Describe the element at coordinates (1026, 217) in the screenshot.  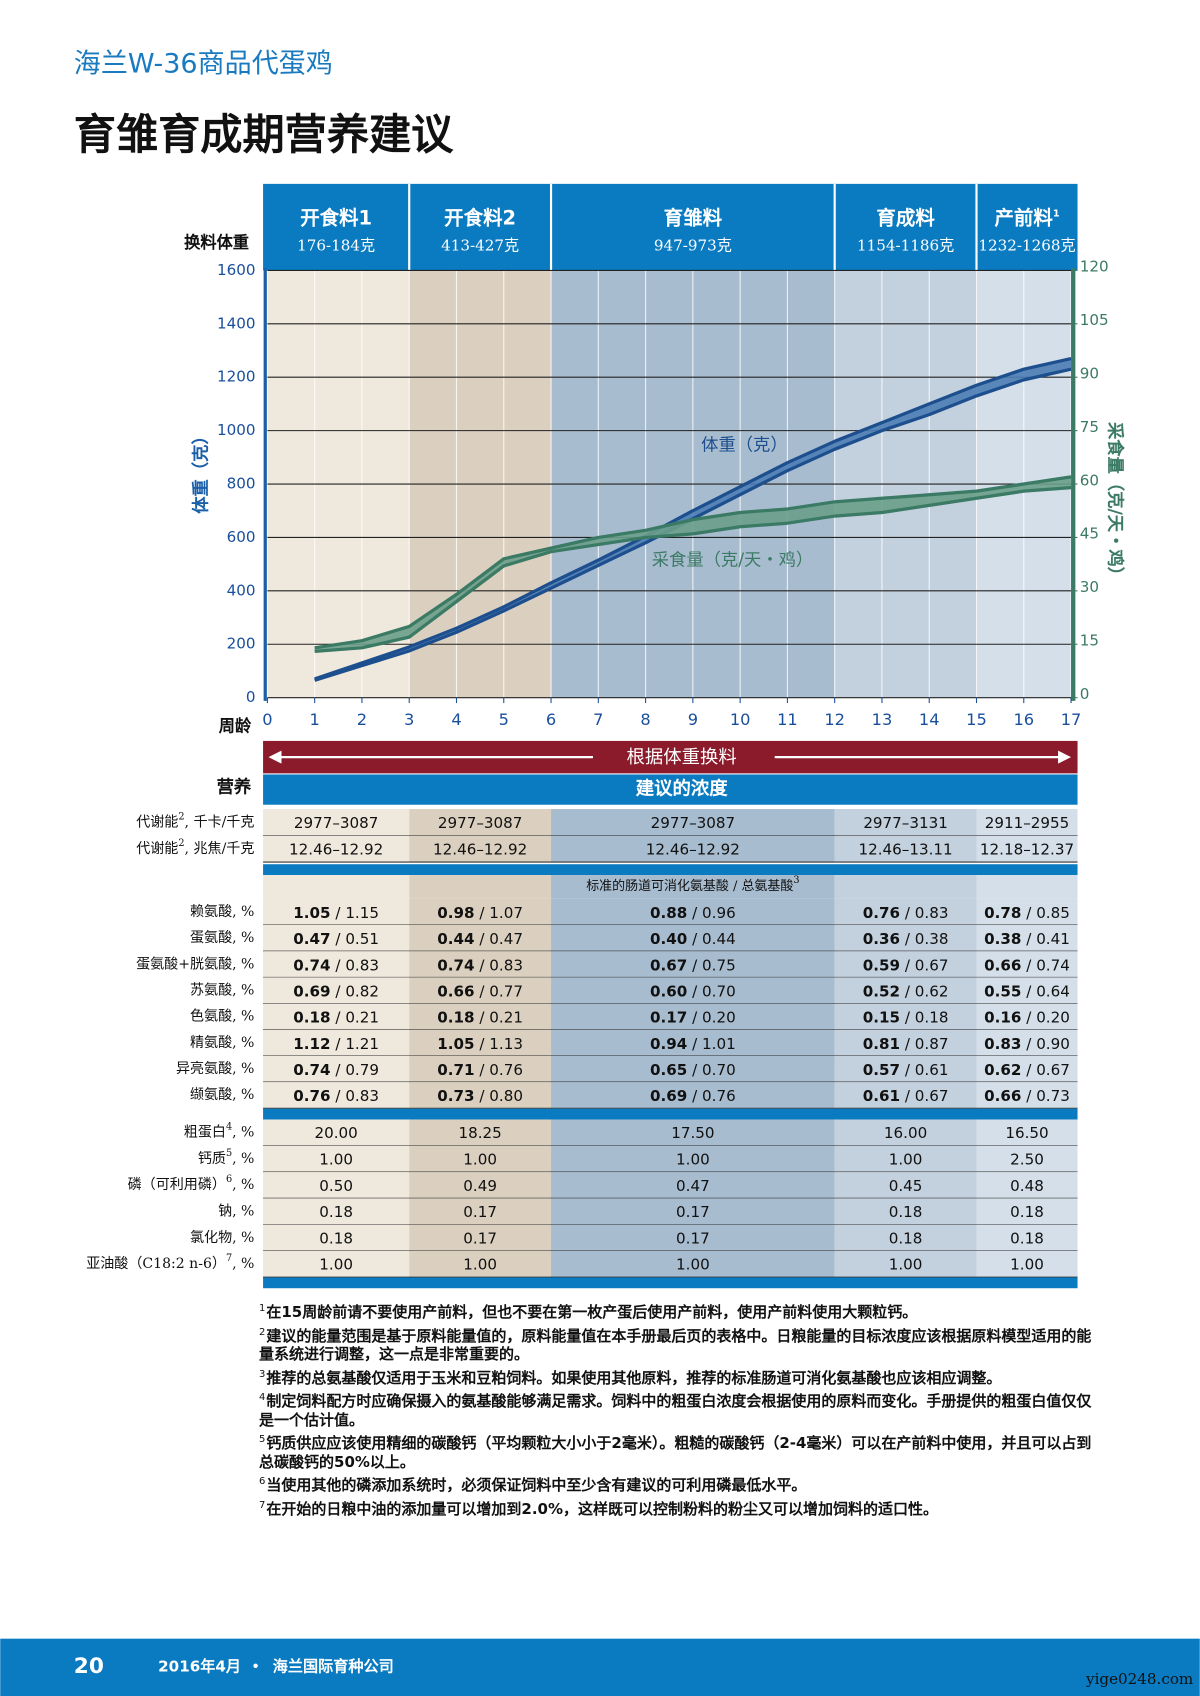
I see `phase-name: 产前料1` at that location.